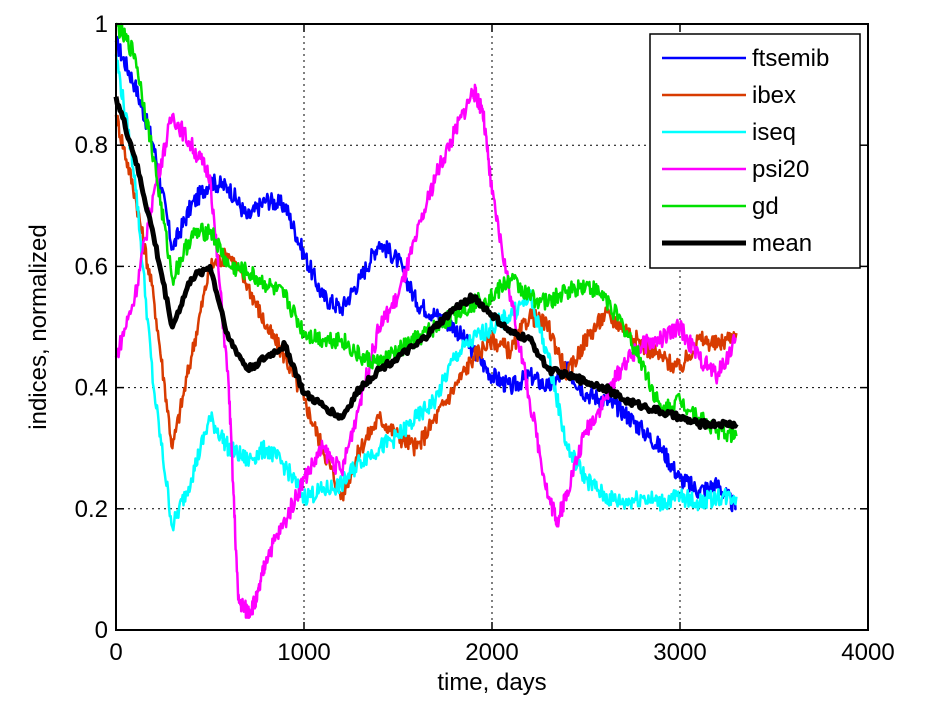 The image size is (928, 712). I want to click on legend-label-ibex: ibex, so click(774, 95).